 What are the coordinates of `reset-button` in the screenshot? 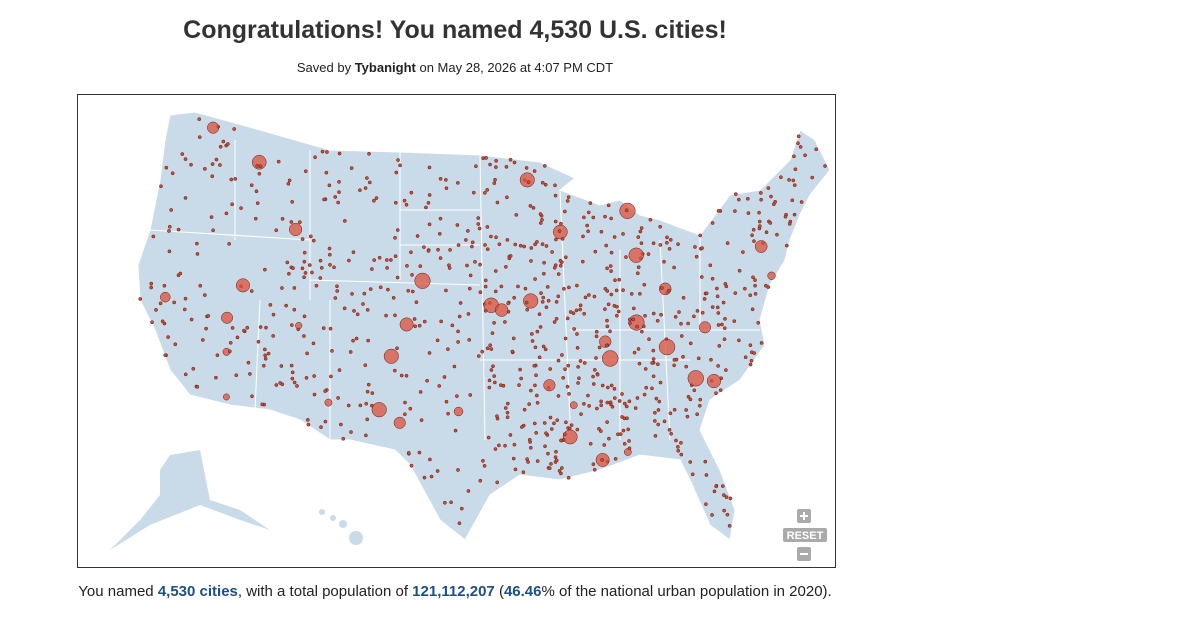 It's located at (805, 535).